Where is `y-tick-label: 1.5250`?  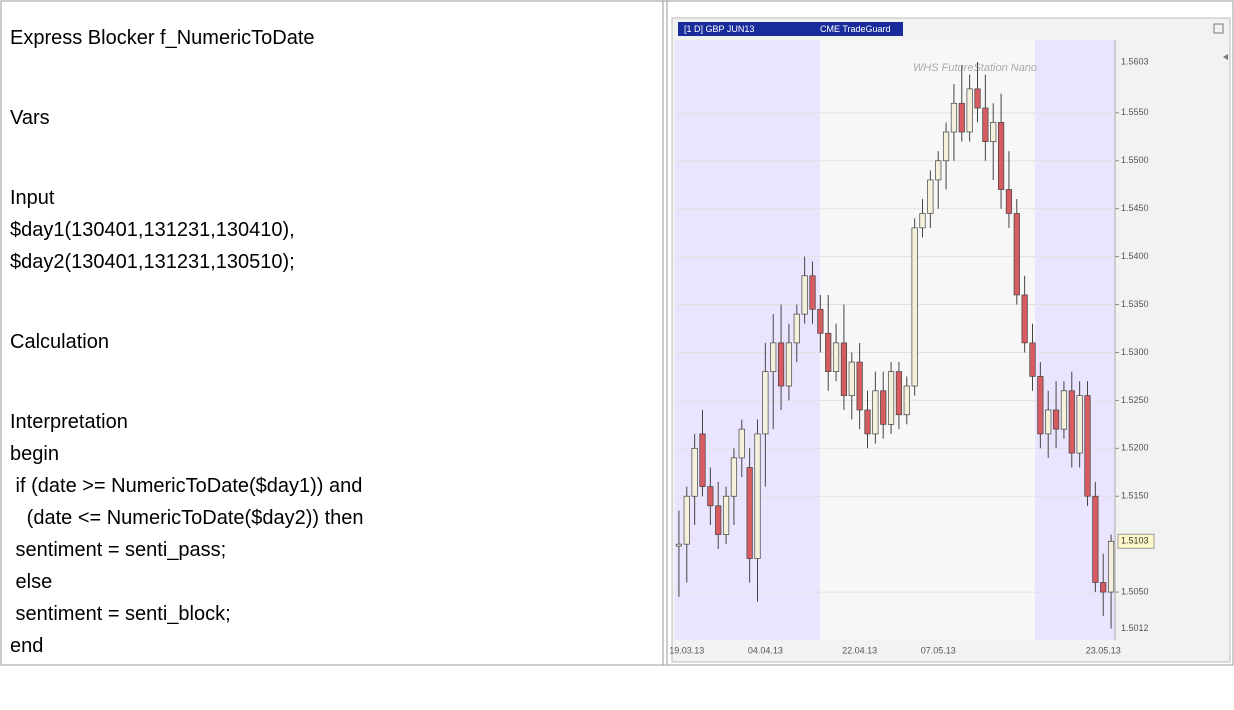 y-tick-label: 1.5250 is located at coordinates (1135, 400).